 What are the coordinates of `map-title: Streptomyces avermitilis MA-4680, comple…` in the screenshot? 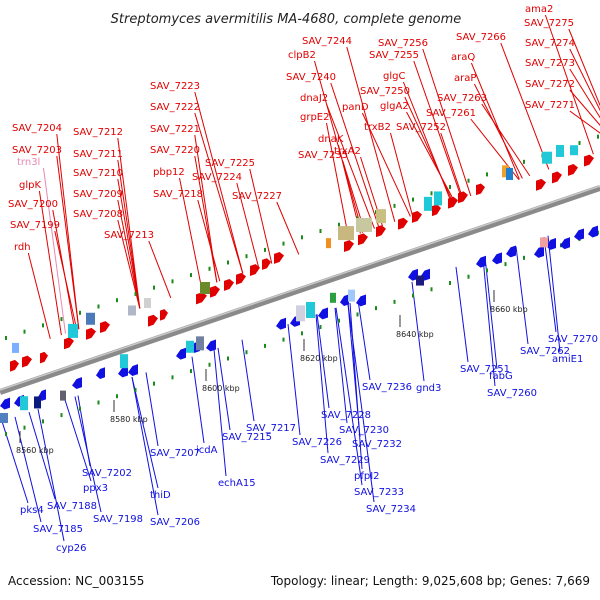 It's located at (286, 19).